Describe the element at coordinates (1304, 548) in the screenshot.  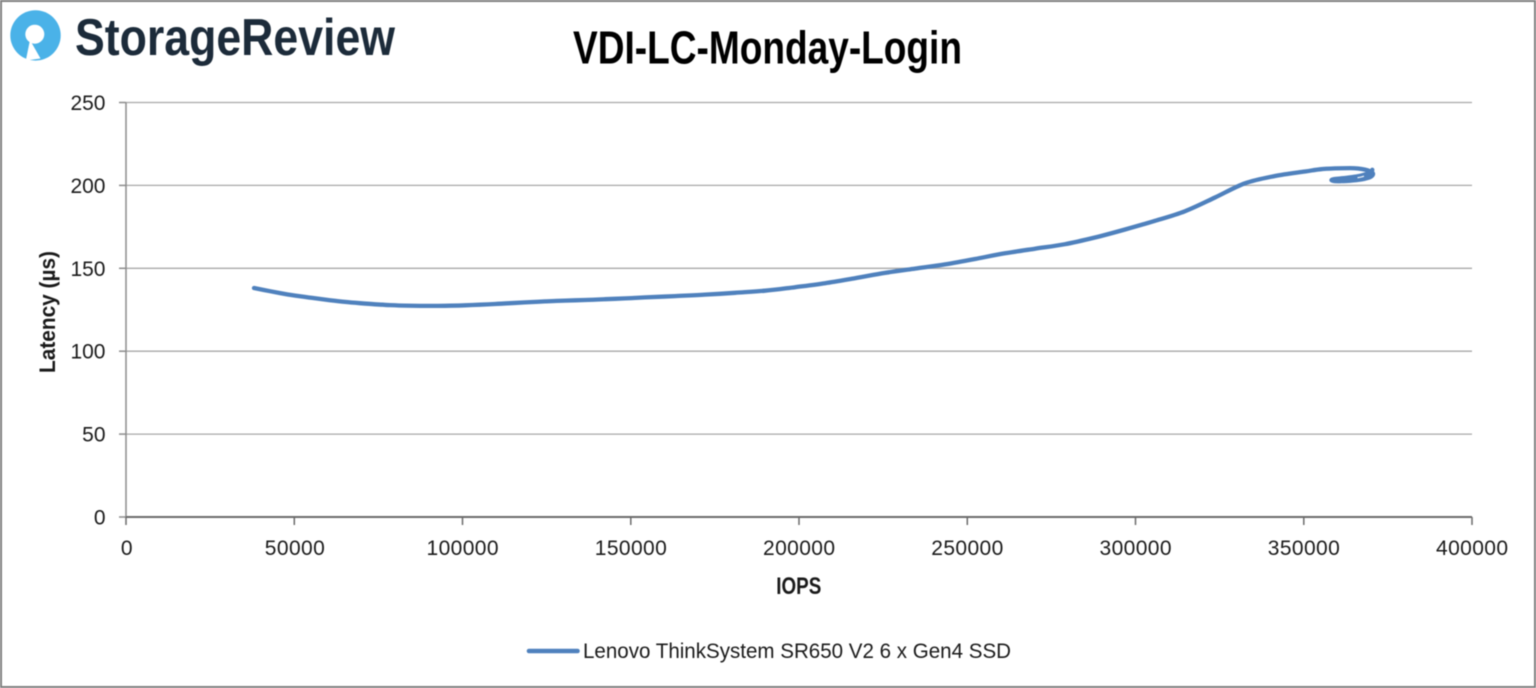
I see `svg-text: 350000` at that location.